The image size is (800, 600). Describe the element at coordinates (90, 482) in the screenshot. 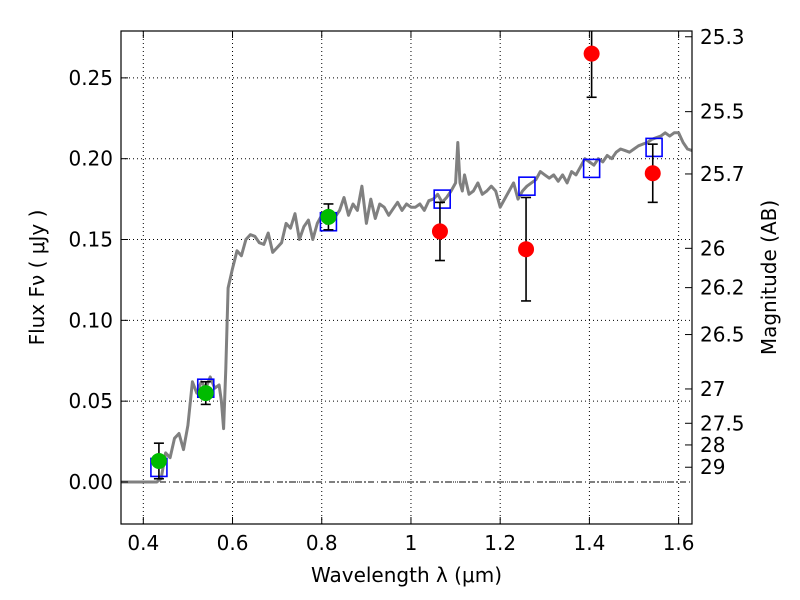

I see `y-tick-label: 0.00` at that location.